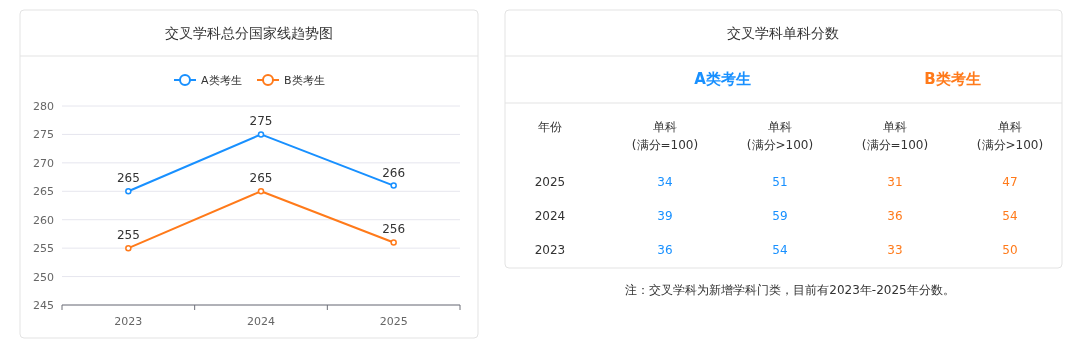 This screenshot has height=348, width=1080. Describe the element at coordinates (780, 216) in the screenshot. I see `data-label: 59` at that location.